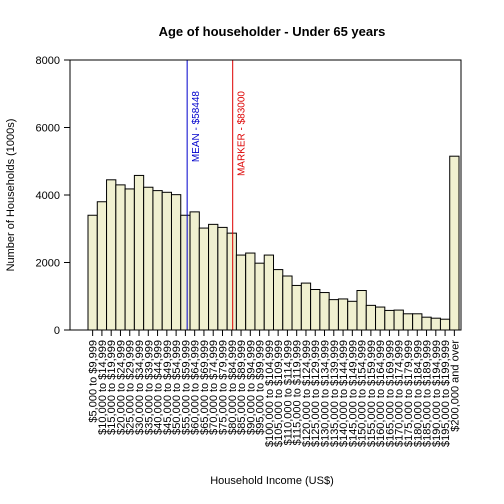 The image size is (504, 504). I want to click on x-tick-label: $25,000 to $29,999, so click(131, 387).